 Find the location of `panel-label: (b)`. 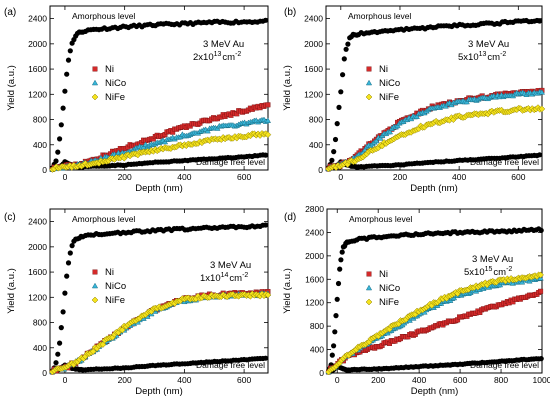

panel-label: (b) is located at coordinates (290, 12).